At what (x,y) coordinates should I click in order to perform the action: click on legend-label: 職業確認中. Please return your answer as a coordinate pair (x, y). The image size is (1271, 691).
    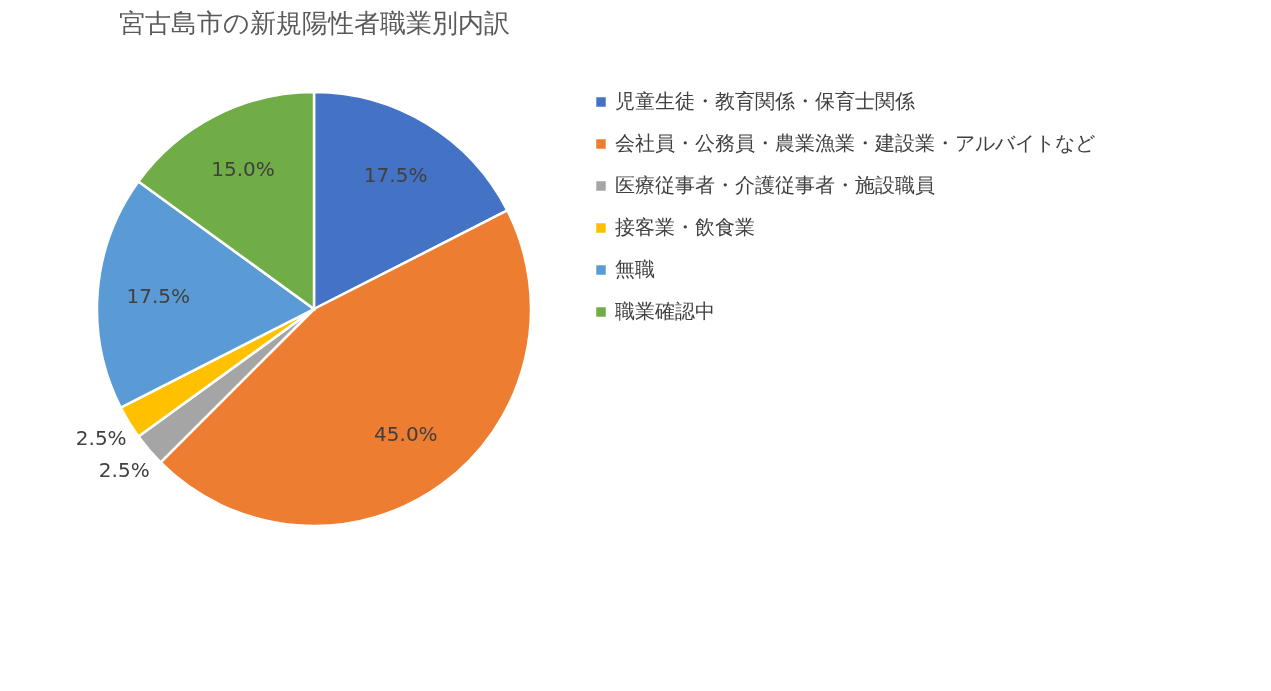
    Looking at the image, I should click on (665, 311).